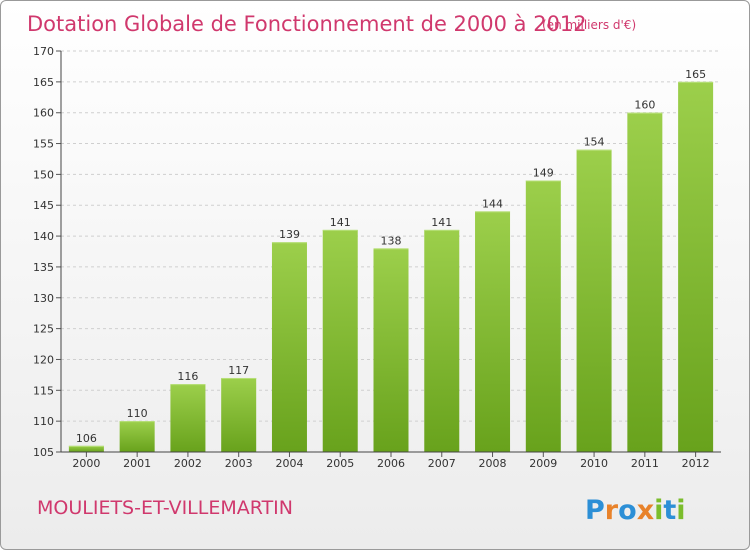  What do you see at coordinates (442, 340) in the screenshot?
I see `bar-2007` at bounding box center [442, 340].